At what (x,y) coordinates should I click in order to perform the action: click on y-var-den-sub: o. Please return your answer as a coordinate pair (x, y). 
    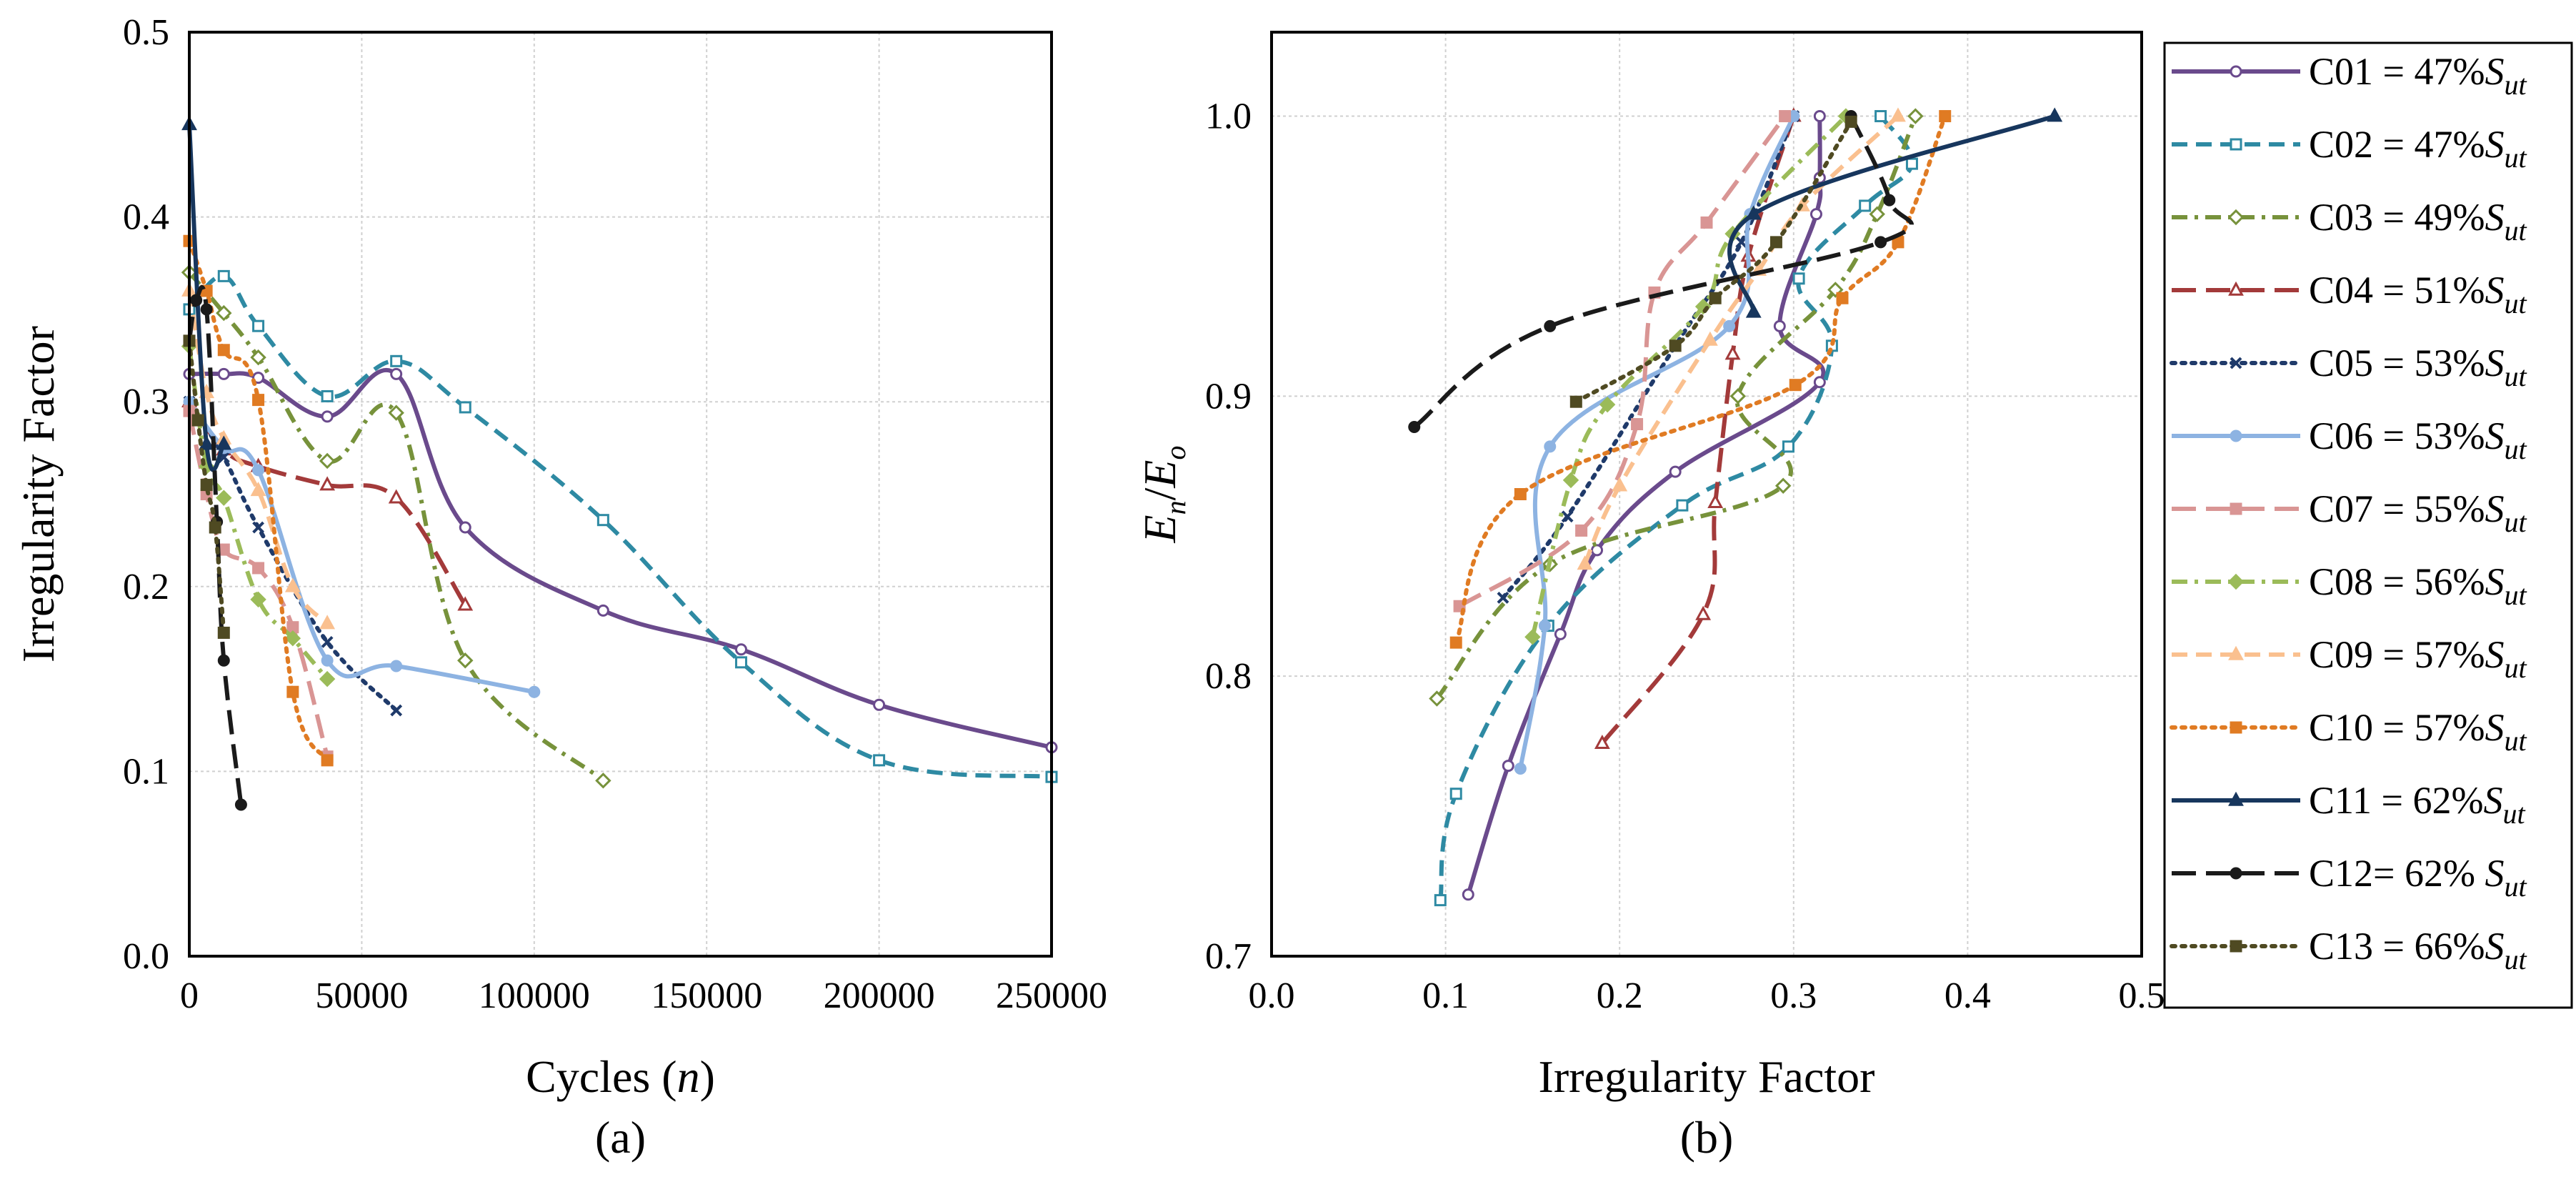
    Looking at the image, I should click on (1175, 453).